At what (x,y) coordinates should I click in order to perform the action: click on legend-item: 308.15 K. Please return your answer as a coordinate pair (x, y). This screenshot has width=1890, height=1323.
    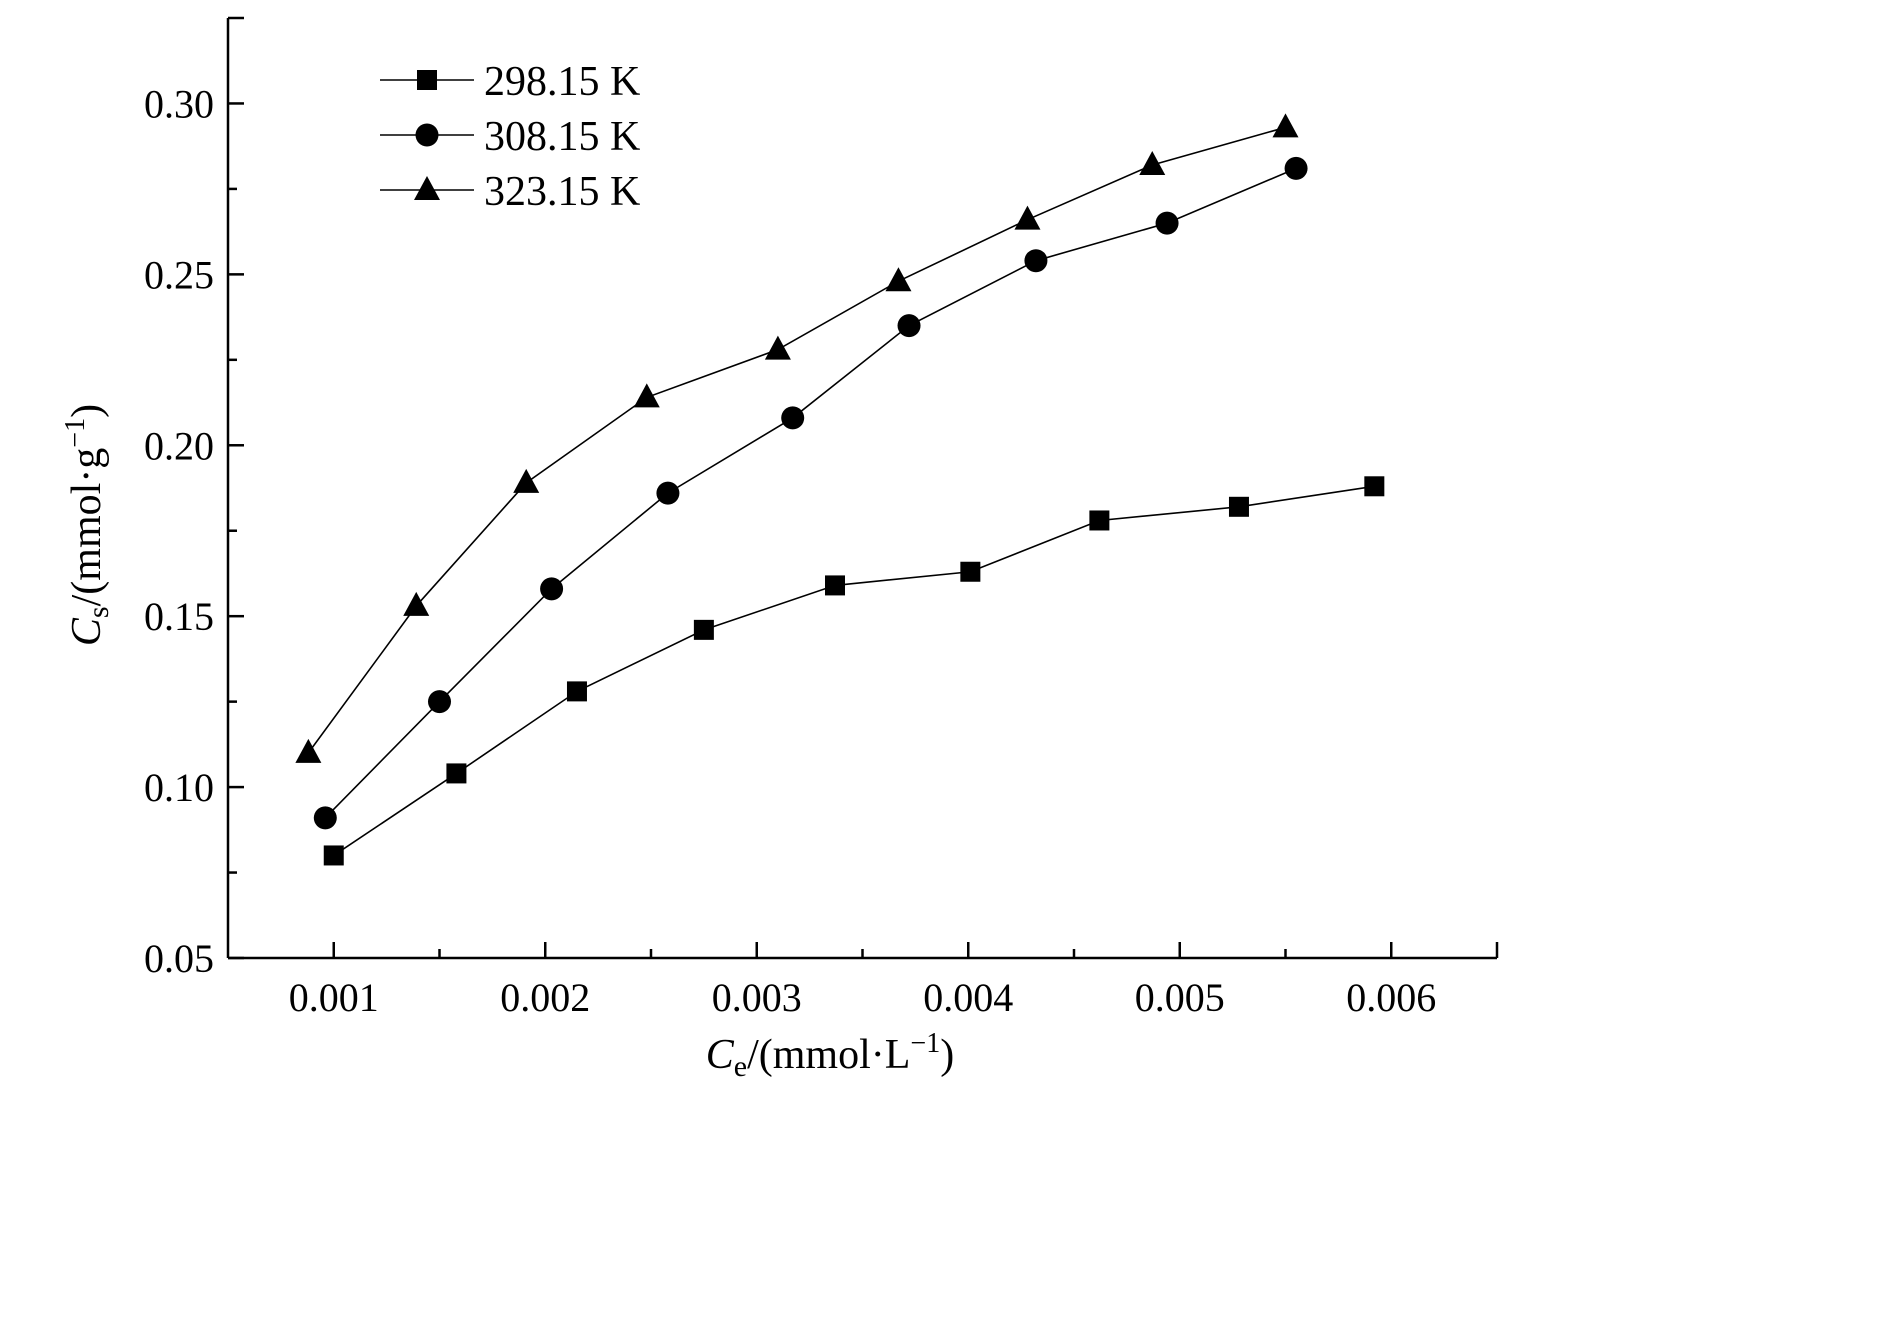
    Looking at the image, I should click on (510, 137).